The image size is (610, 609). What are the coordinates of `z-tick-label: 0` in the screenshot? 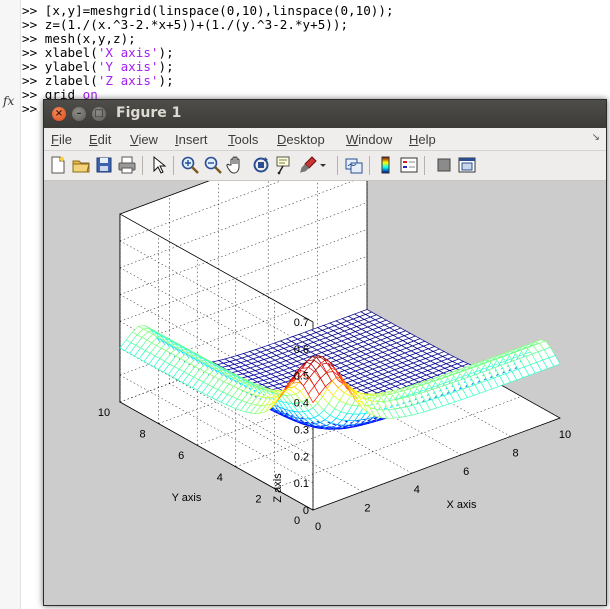 It's located at (306, 511).